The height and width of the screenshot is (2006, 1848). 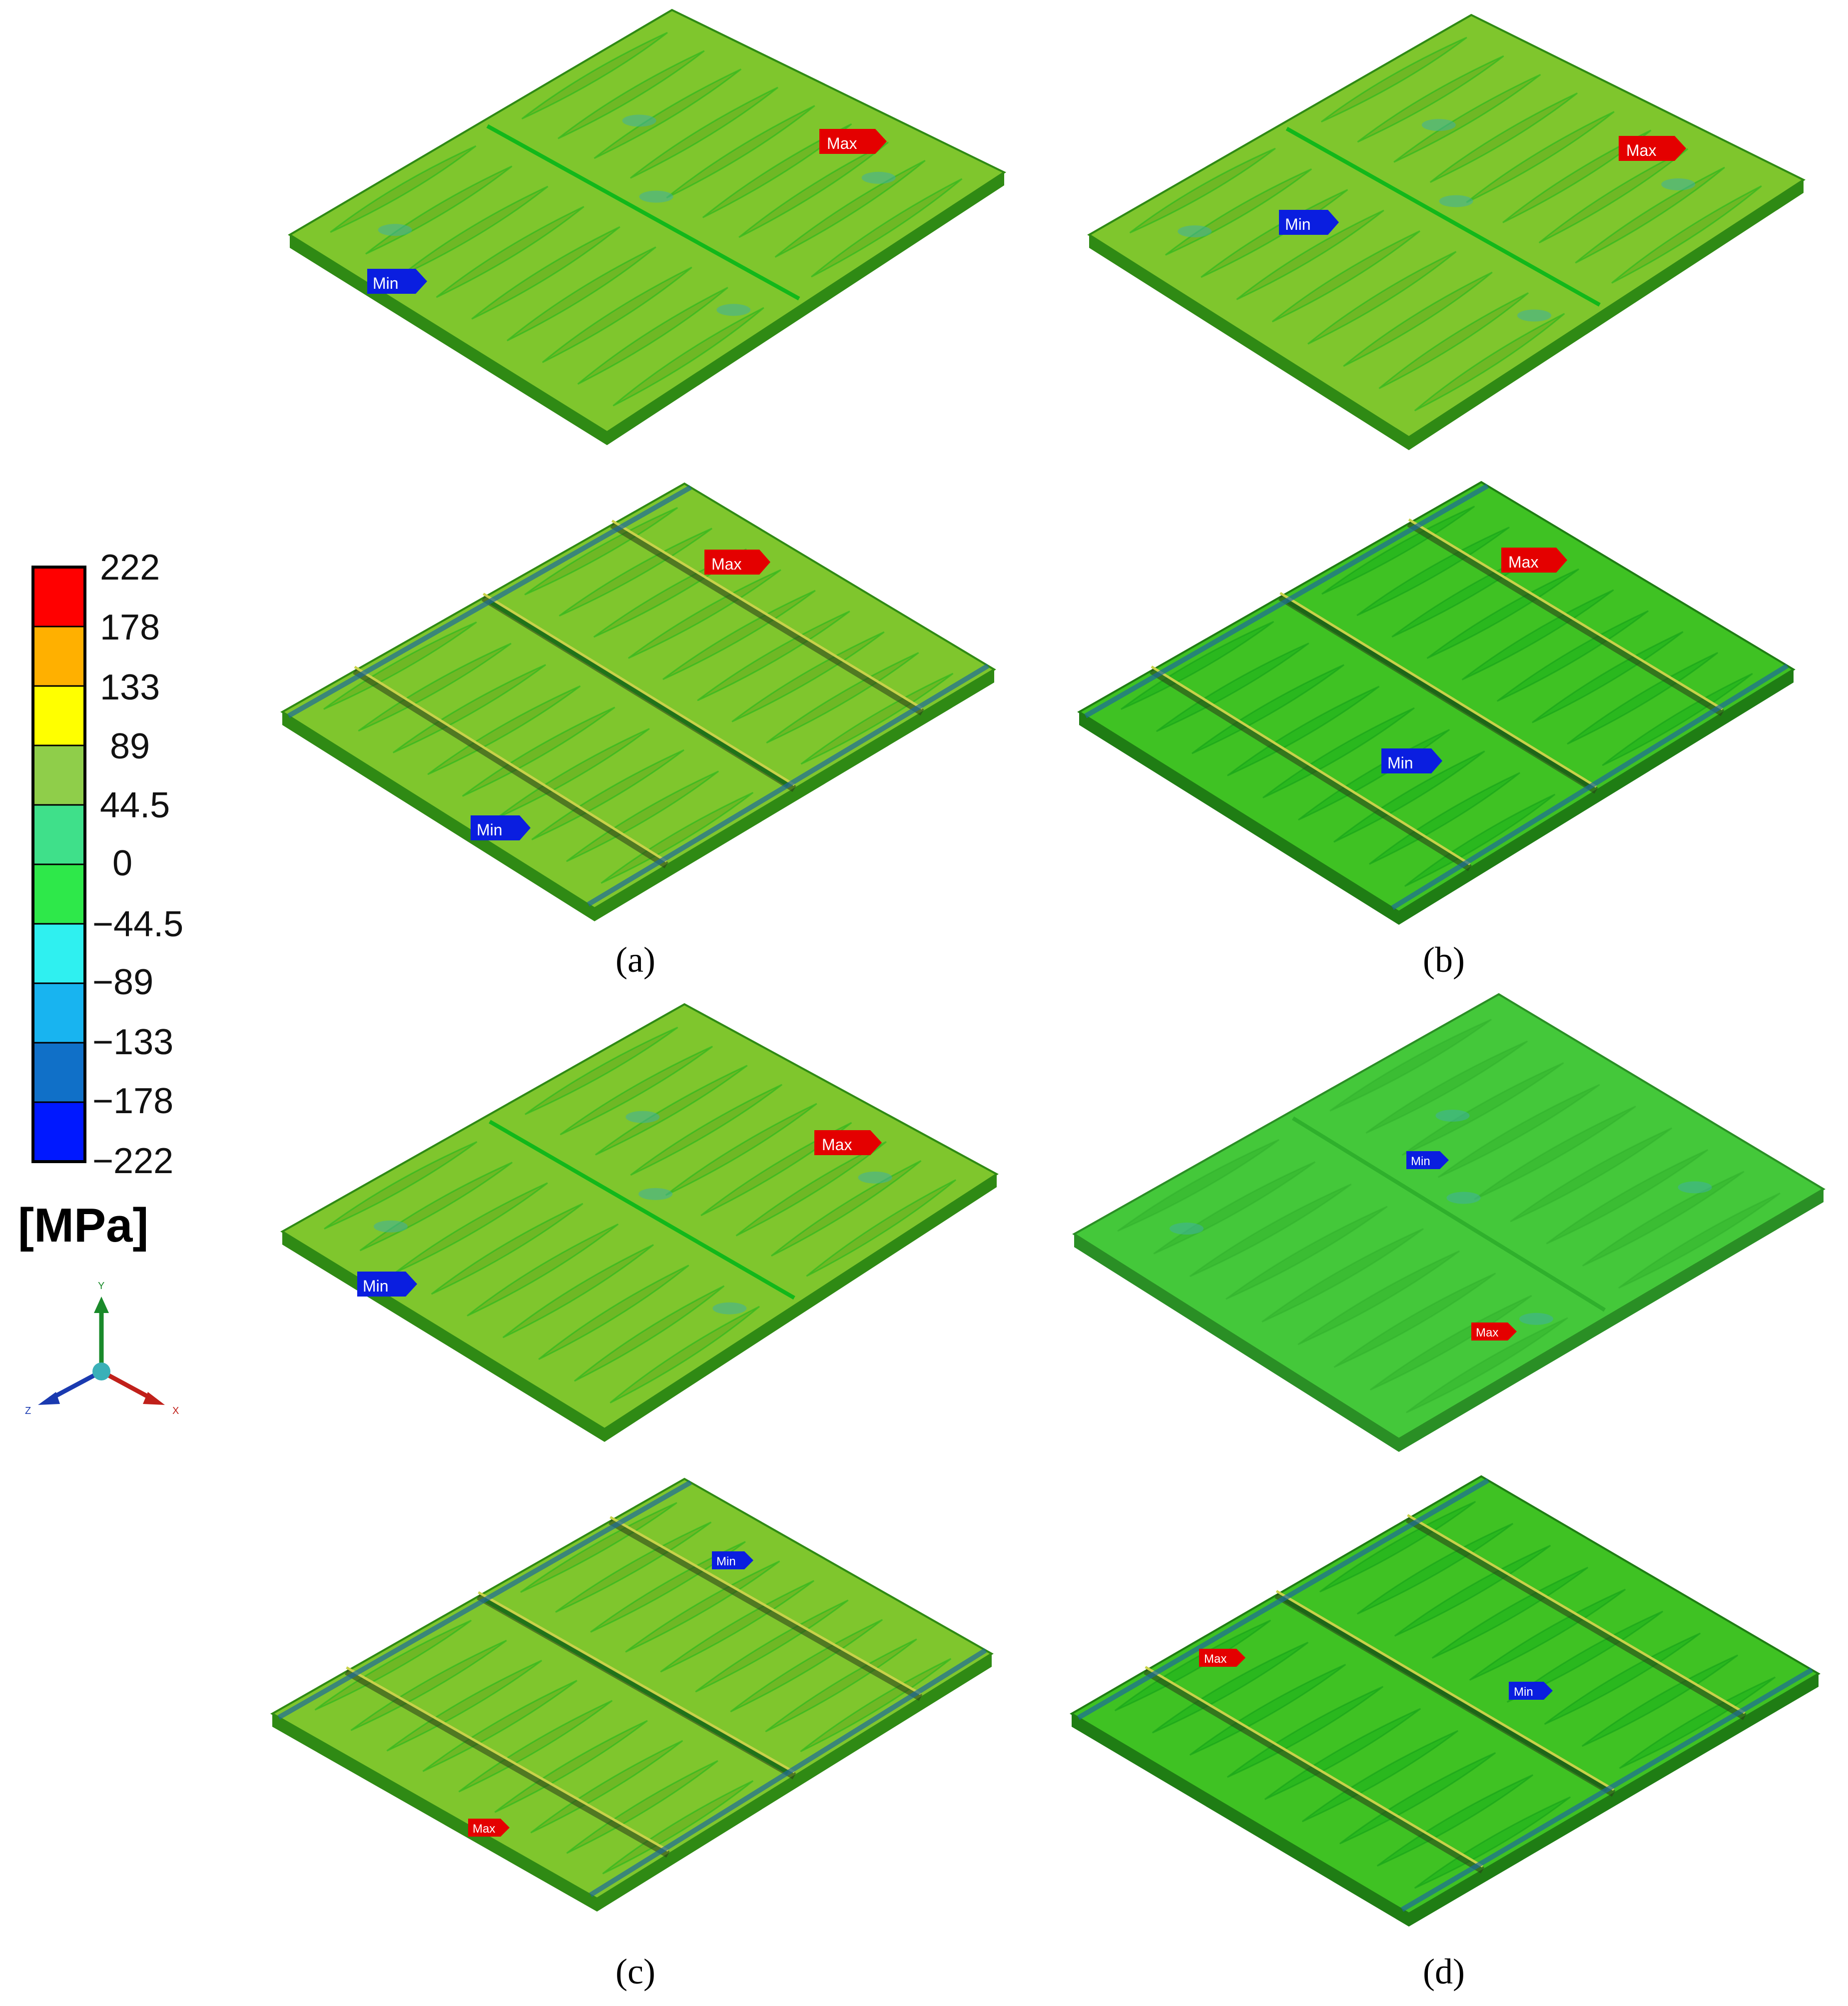 What do you see at coordinates (635, 1972) in the screenshot?
I see `caption-c: (c)` at bounding box center [635, 1972].